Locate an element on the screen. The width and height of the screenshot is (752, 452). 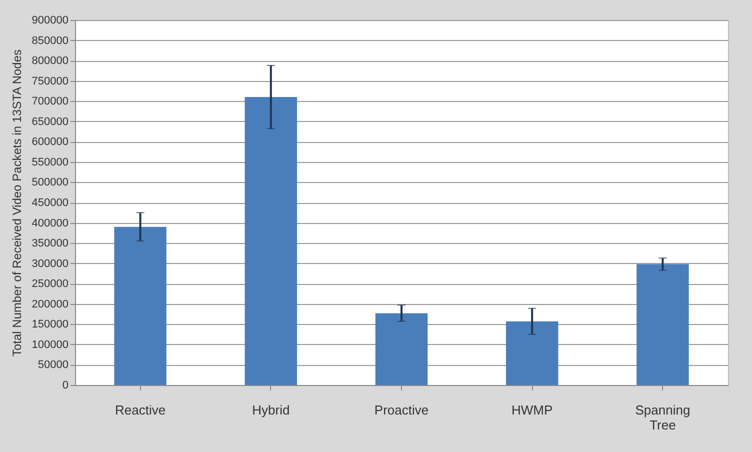
y-tick-label: 900000 is located at coordinates (50, 20).